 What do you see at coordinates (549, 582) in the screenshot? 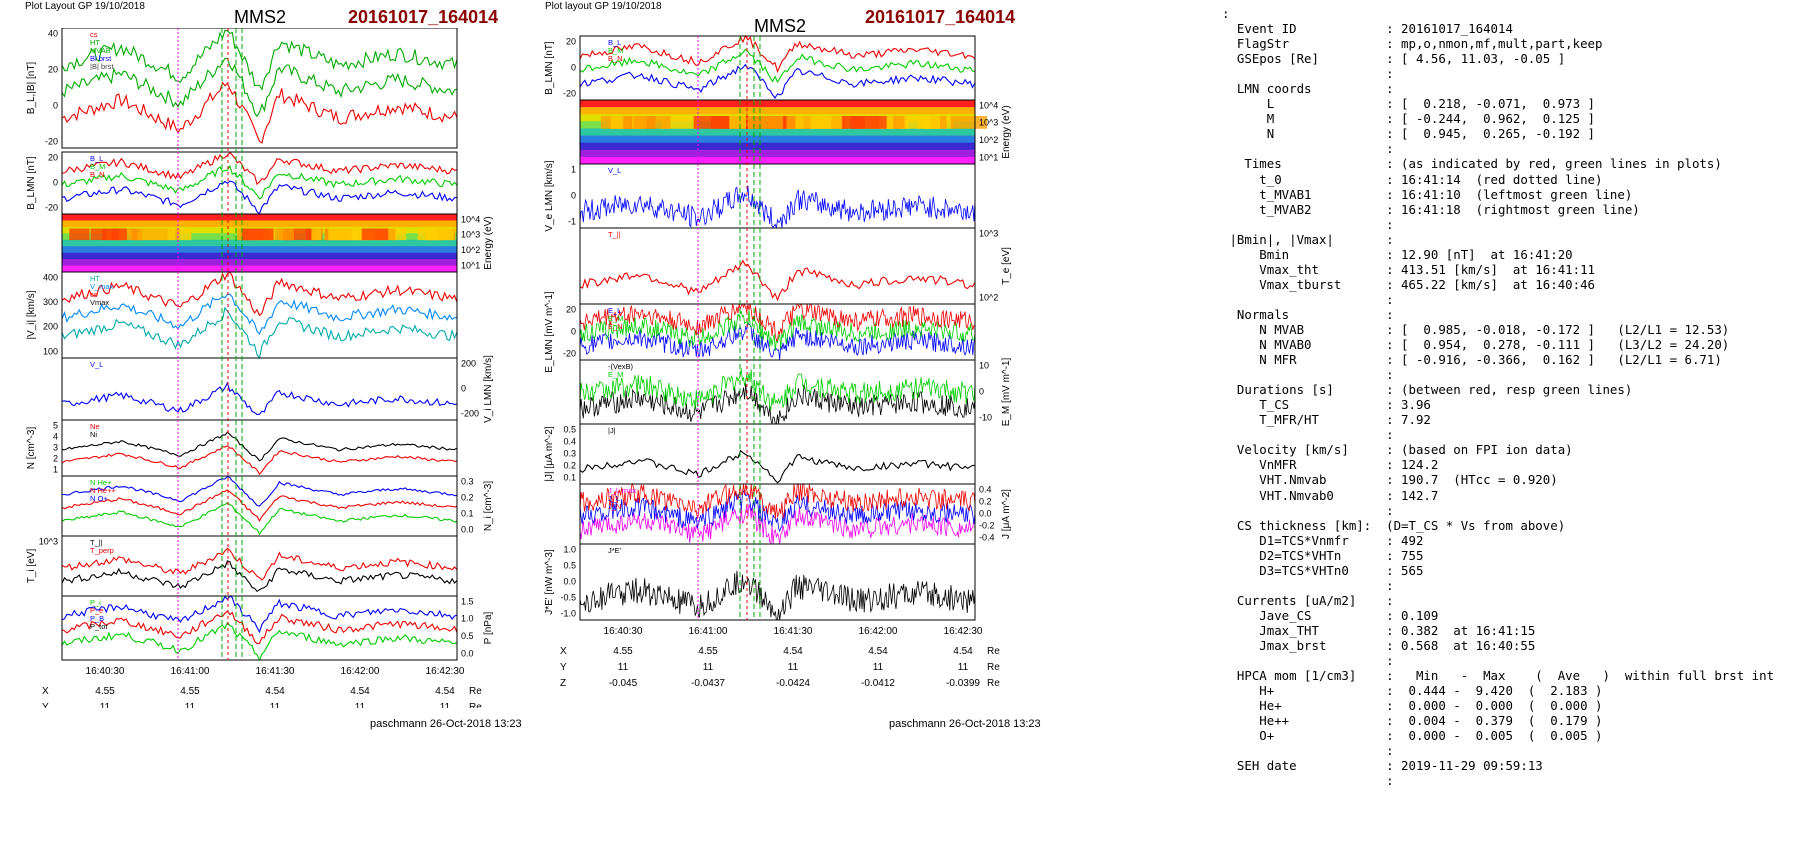
I see `middle-y-axis-label: J*E' [nW m^-3]` at bounding box center [549, 582].